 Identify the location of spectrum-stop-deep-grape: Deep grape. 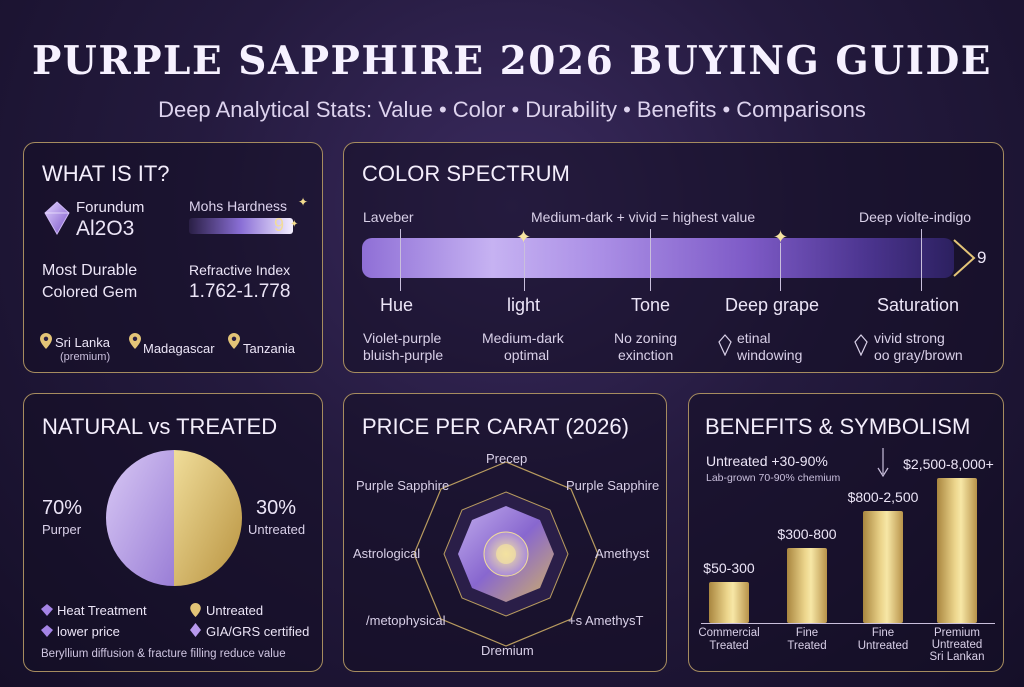
(772, 305).